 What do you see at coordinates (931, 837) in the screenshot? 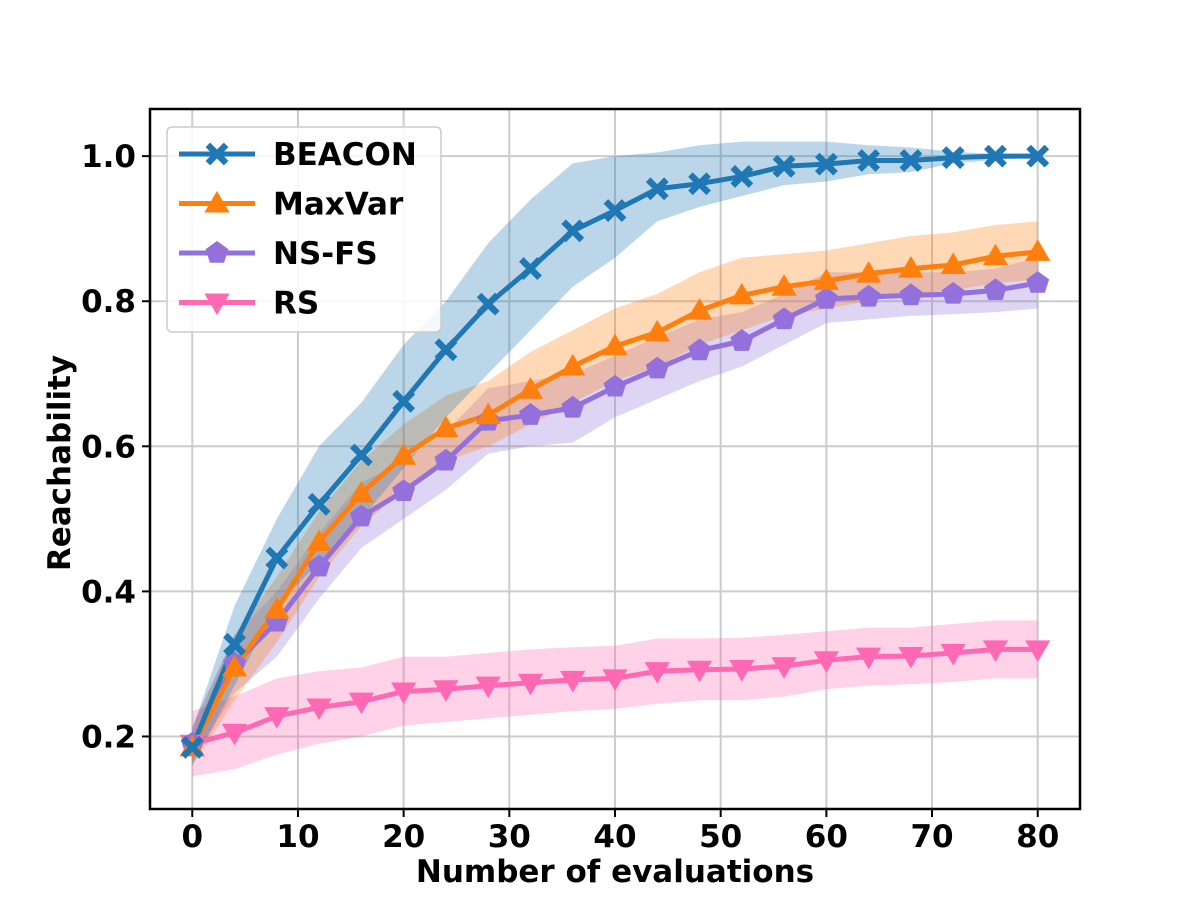
I see `x-tick-label: 70` at bounding box center [931, 837].